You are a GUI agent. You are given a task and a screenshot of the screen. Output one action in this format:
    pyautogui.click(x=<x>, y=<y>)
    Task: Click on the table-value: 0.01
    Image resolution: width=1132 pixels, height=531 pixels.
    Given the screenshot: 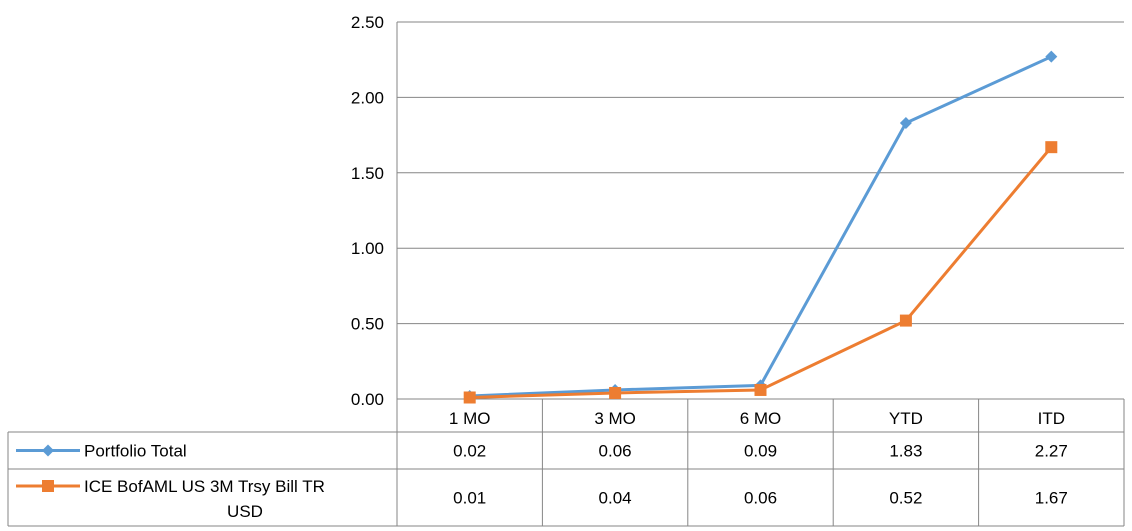 What is the action you would take?
    pyautogui.click(x=469, y=498)
    